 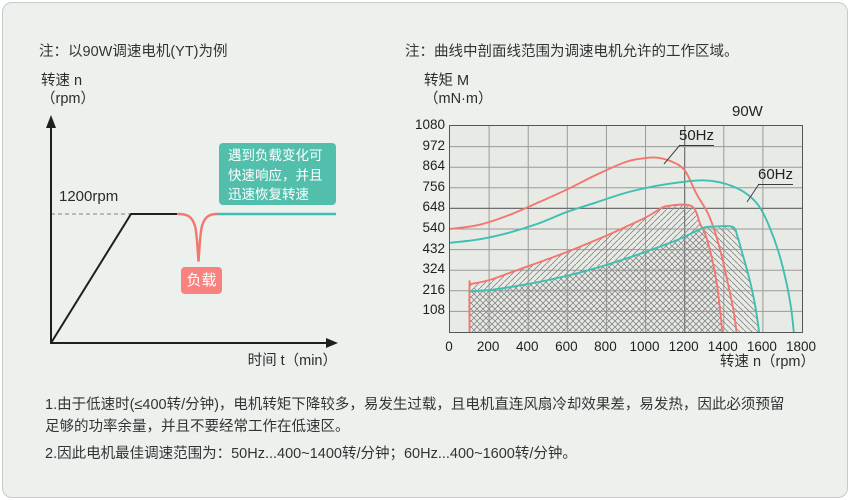 I want to click on x-tick-label: 1600, so click(x=761, y=346).